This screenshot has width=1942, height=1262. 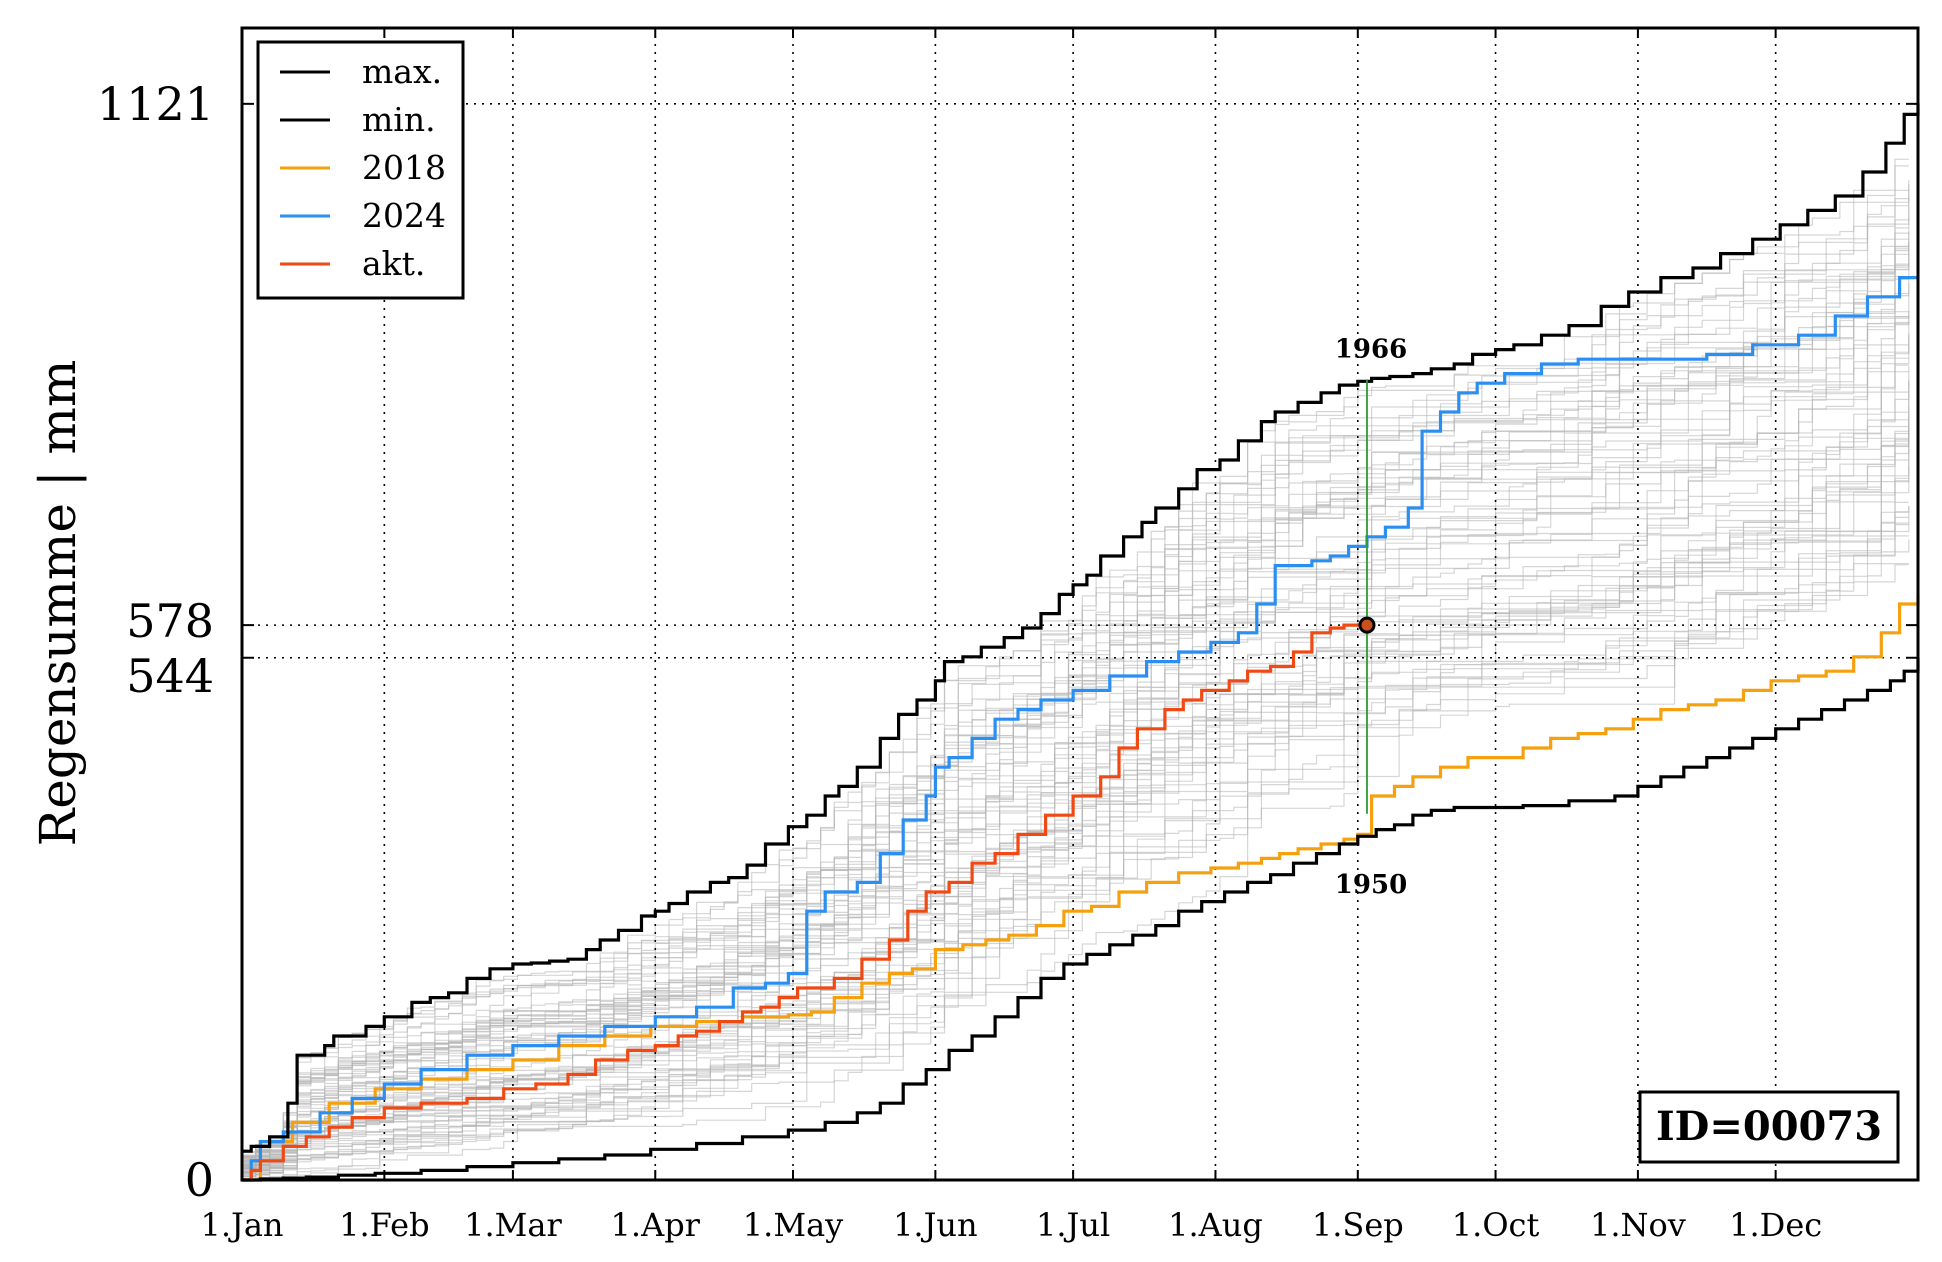 I want to click on x-tick-label: 1.Aug, so click(x=1215, y=1225).